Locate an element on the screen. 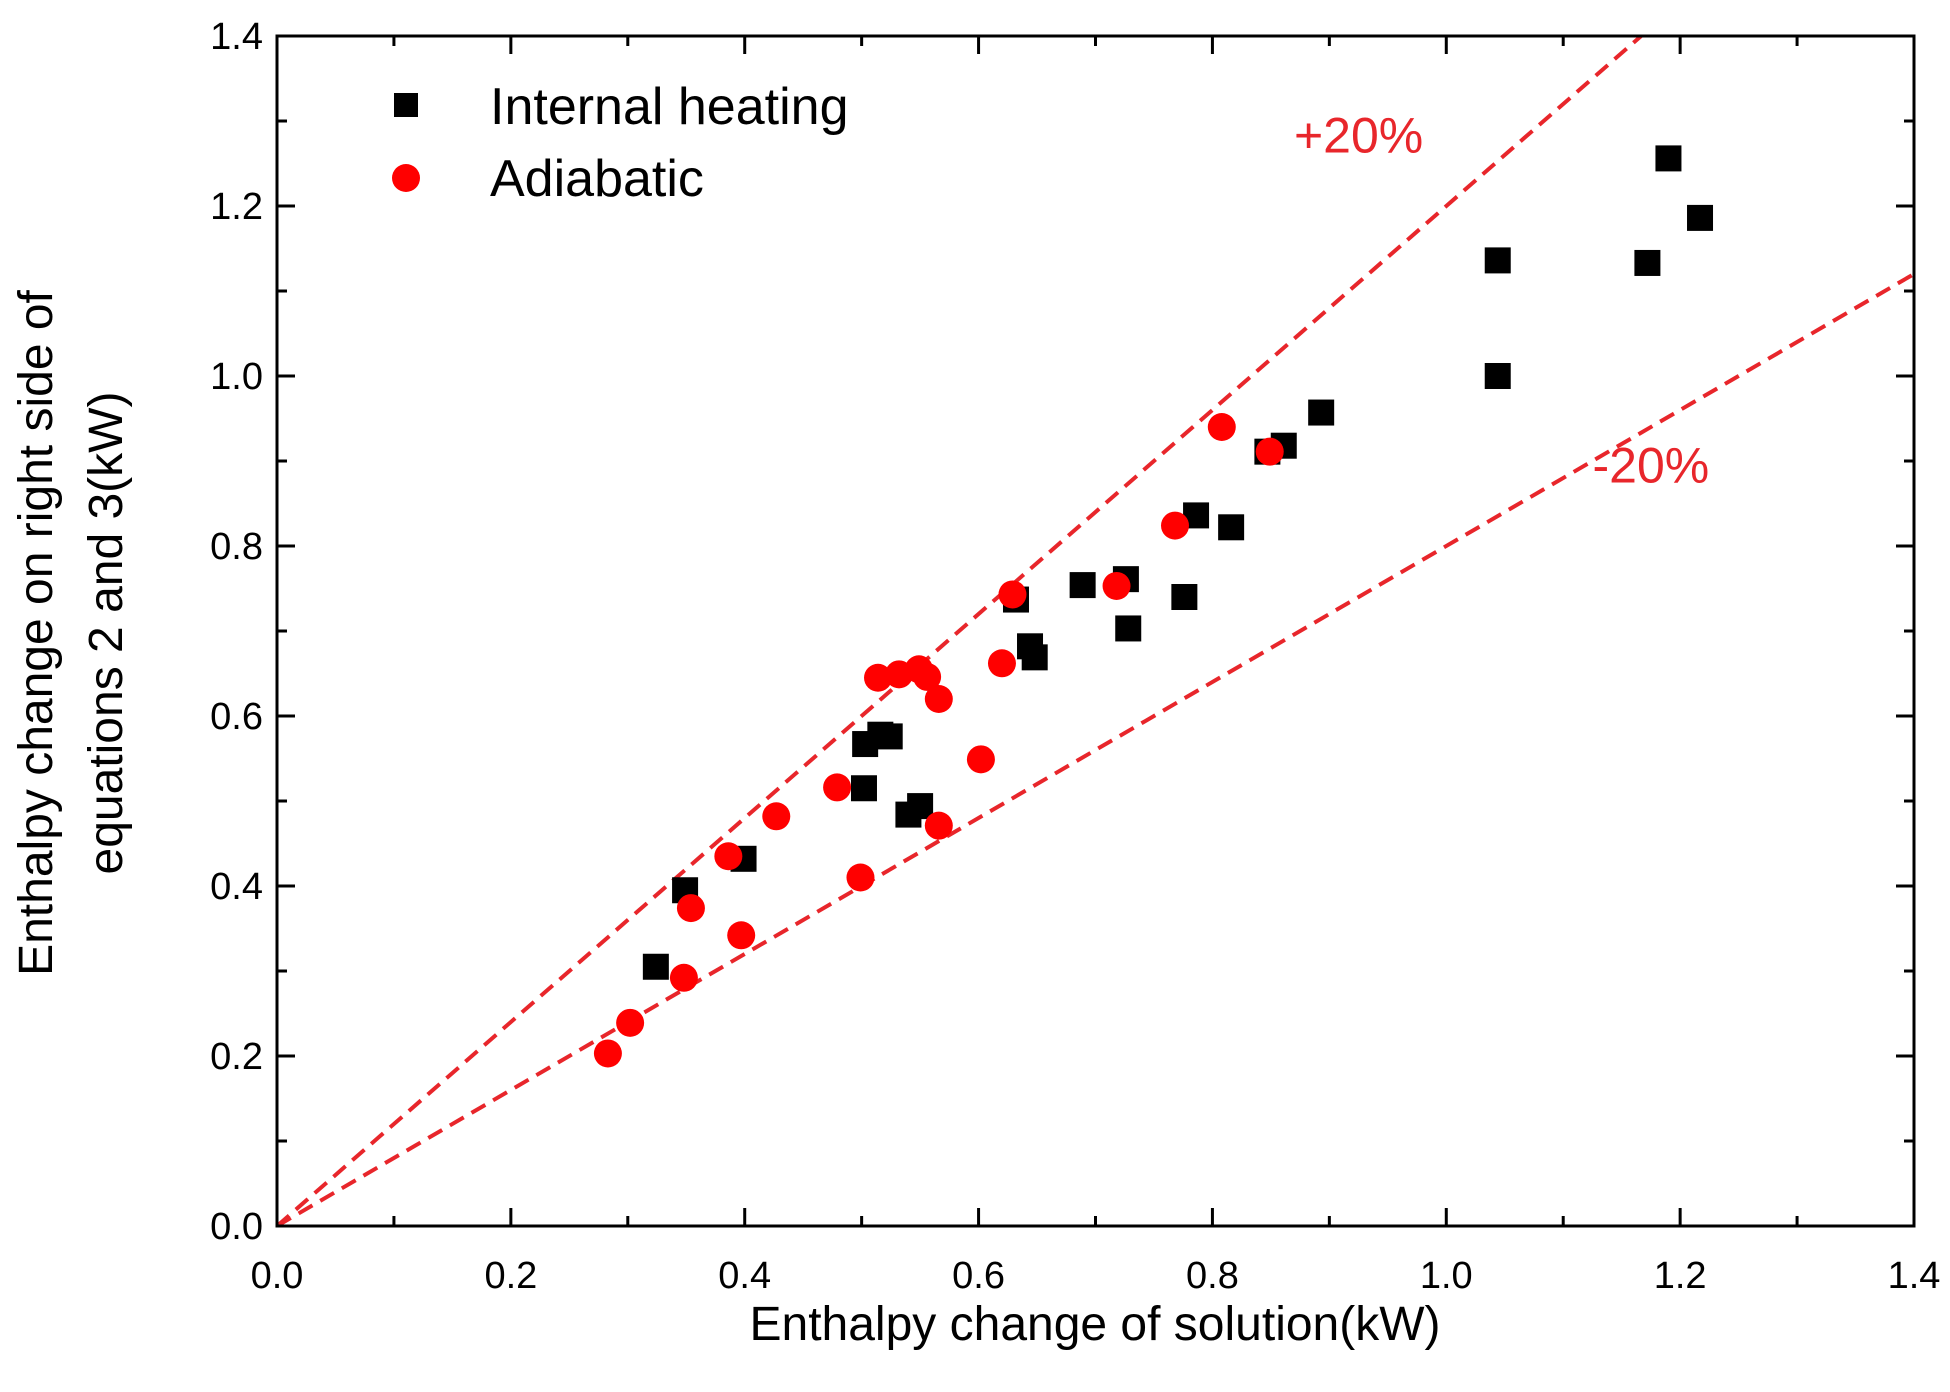 Image resolution: width=1950 pixels, height=1392 pixels. y-axis-title-line-1: Enthalpy change on right side of is located at coordinates (36, 632).